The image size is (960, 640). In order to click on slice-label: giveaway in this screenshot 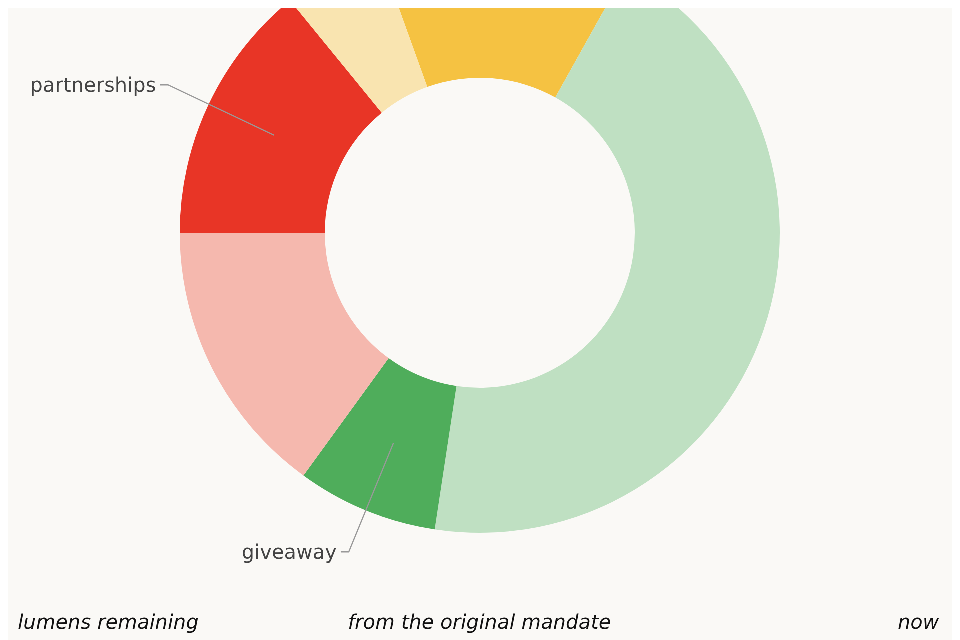, I will do `click(290, 552)`.